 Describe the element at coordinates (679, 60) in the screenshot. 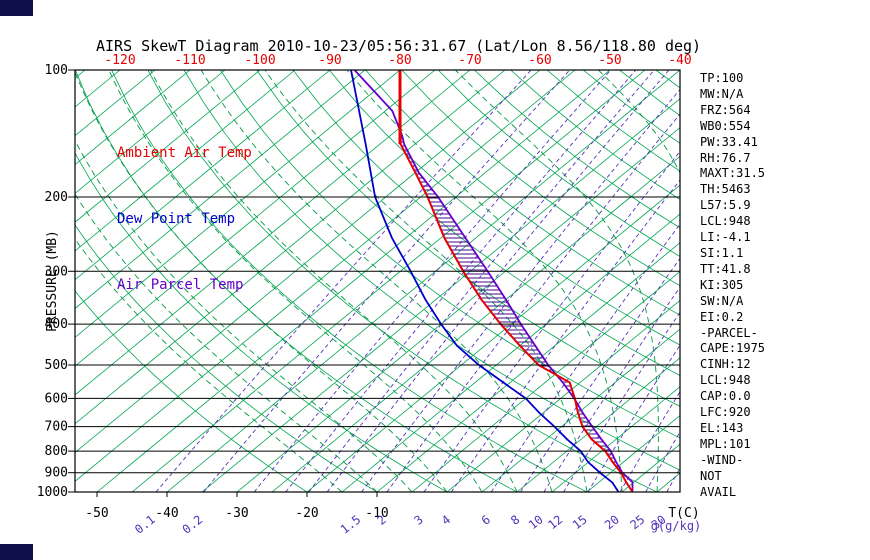

I see `top-temp-label: -40` at that location.